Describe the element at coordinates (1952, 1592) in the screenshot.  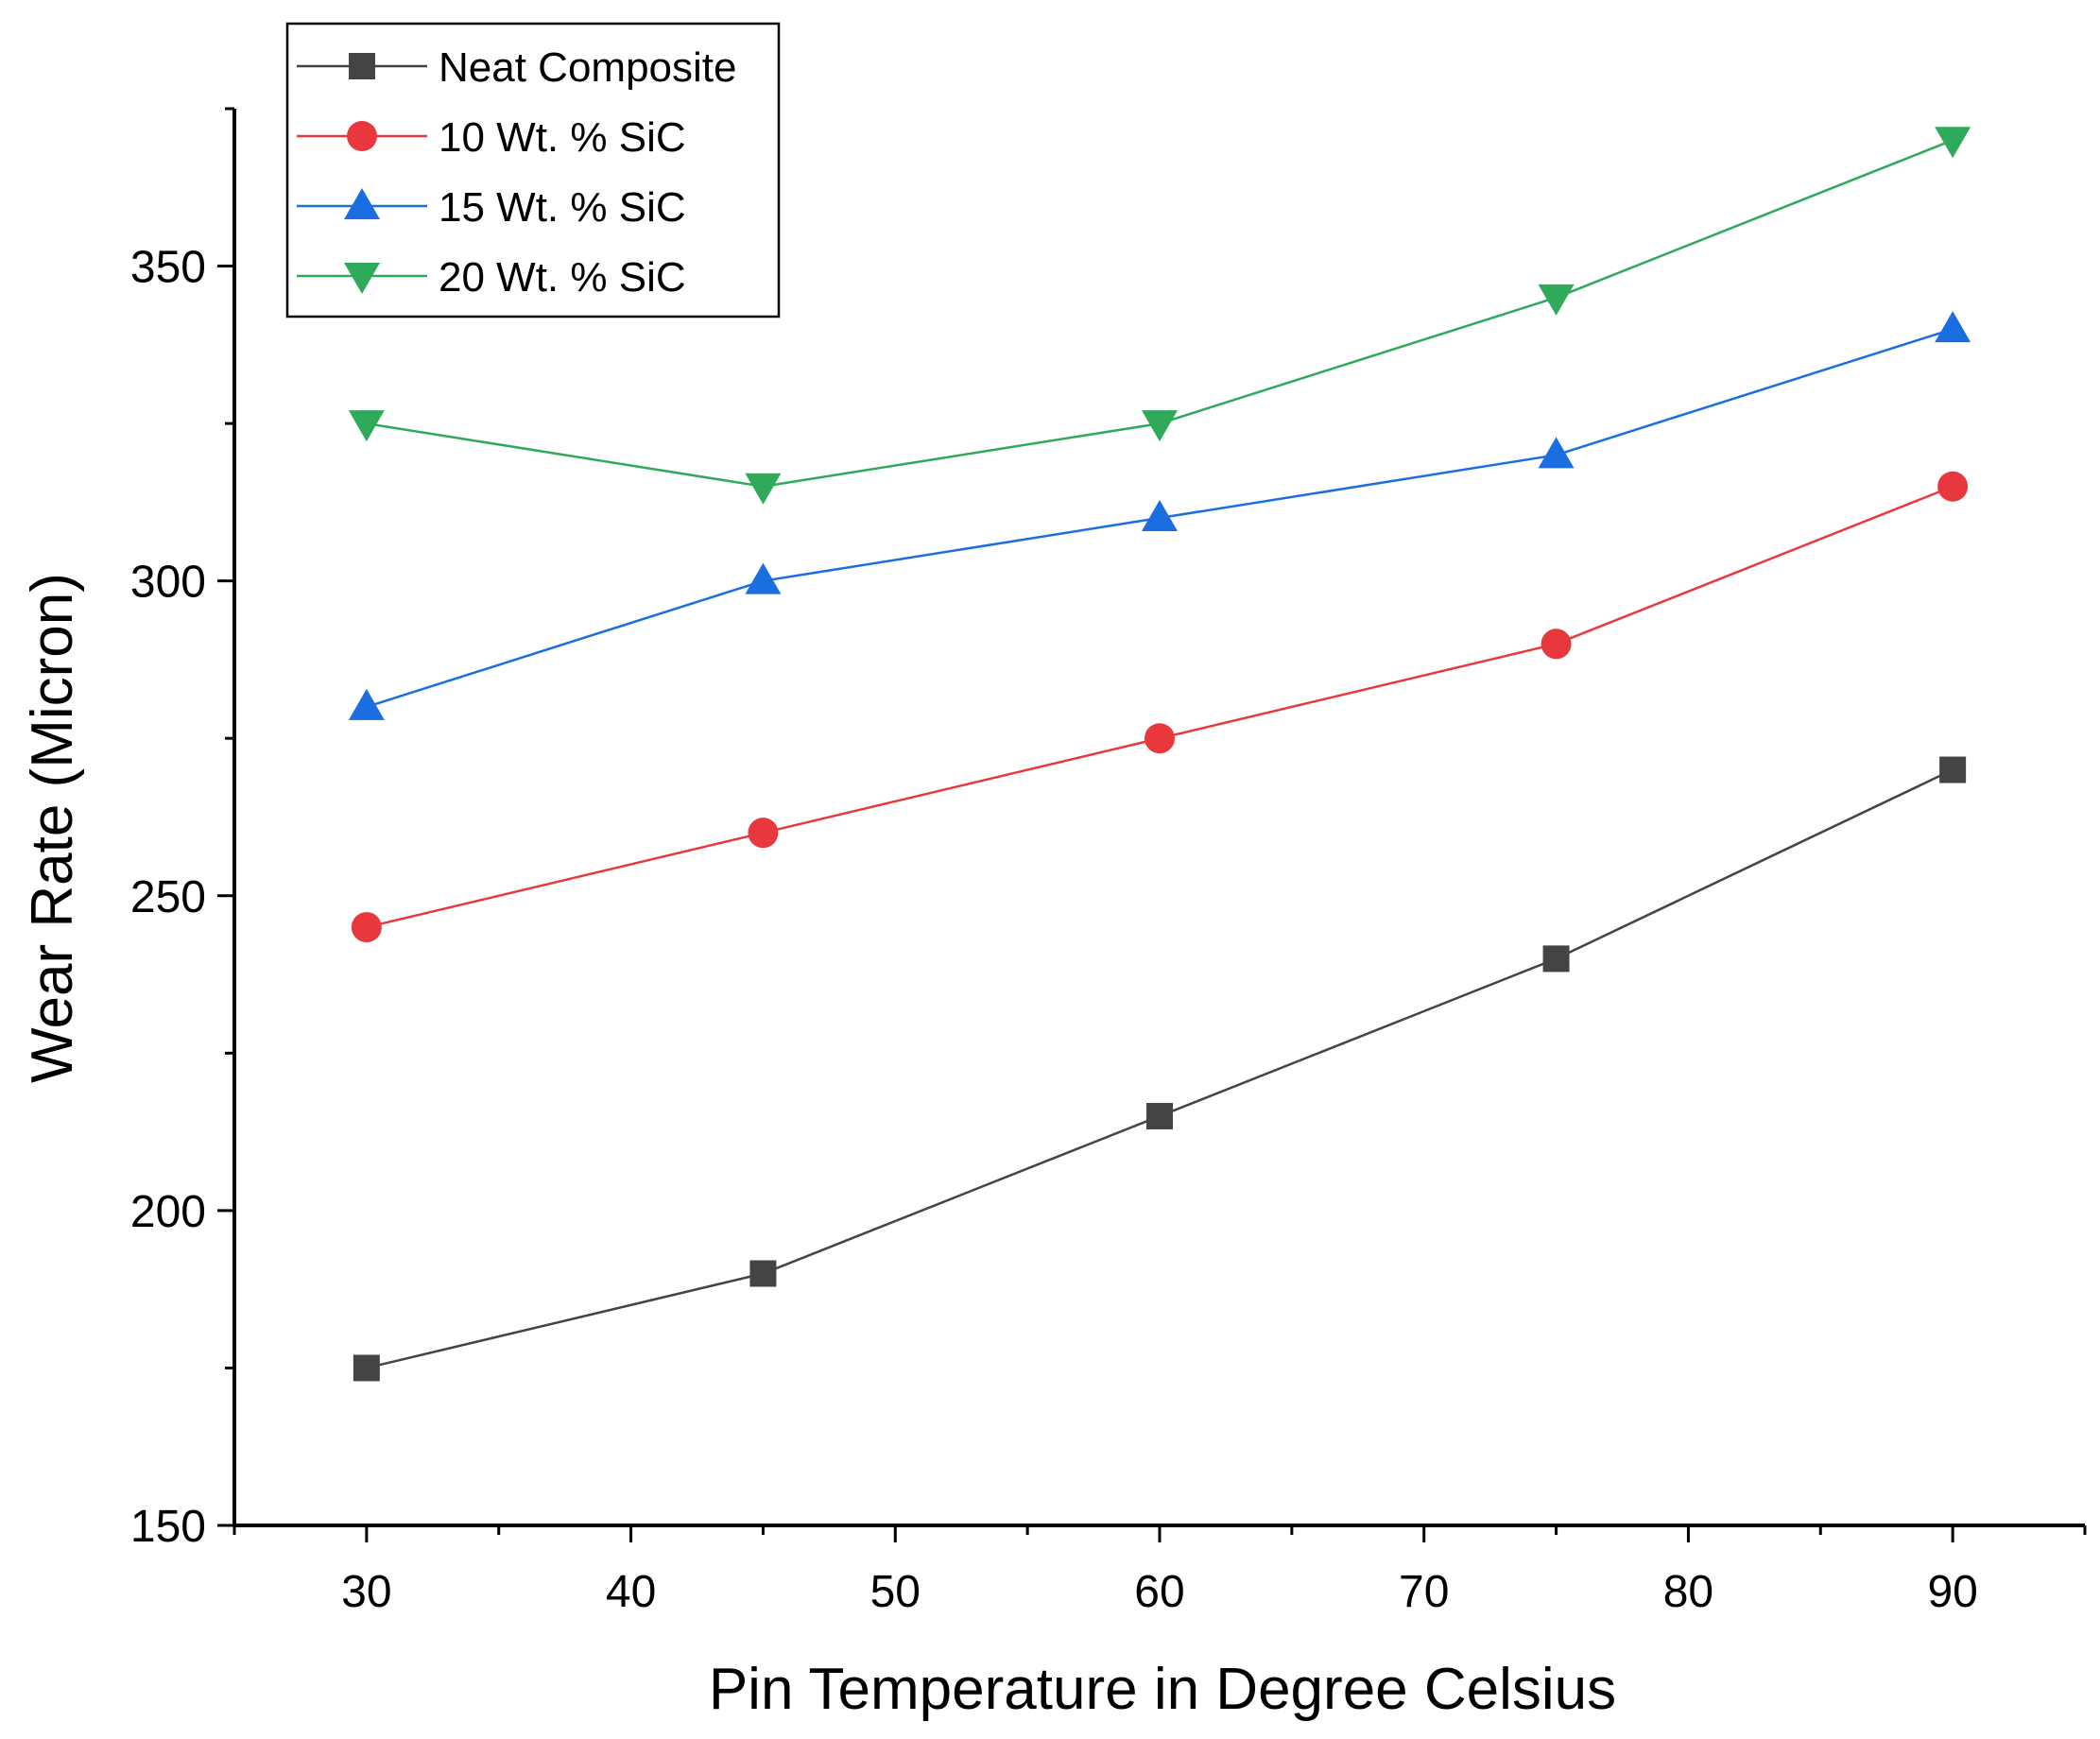
I see `x-tick-label: 90` at that location.